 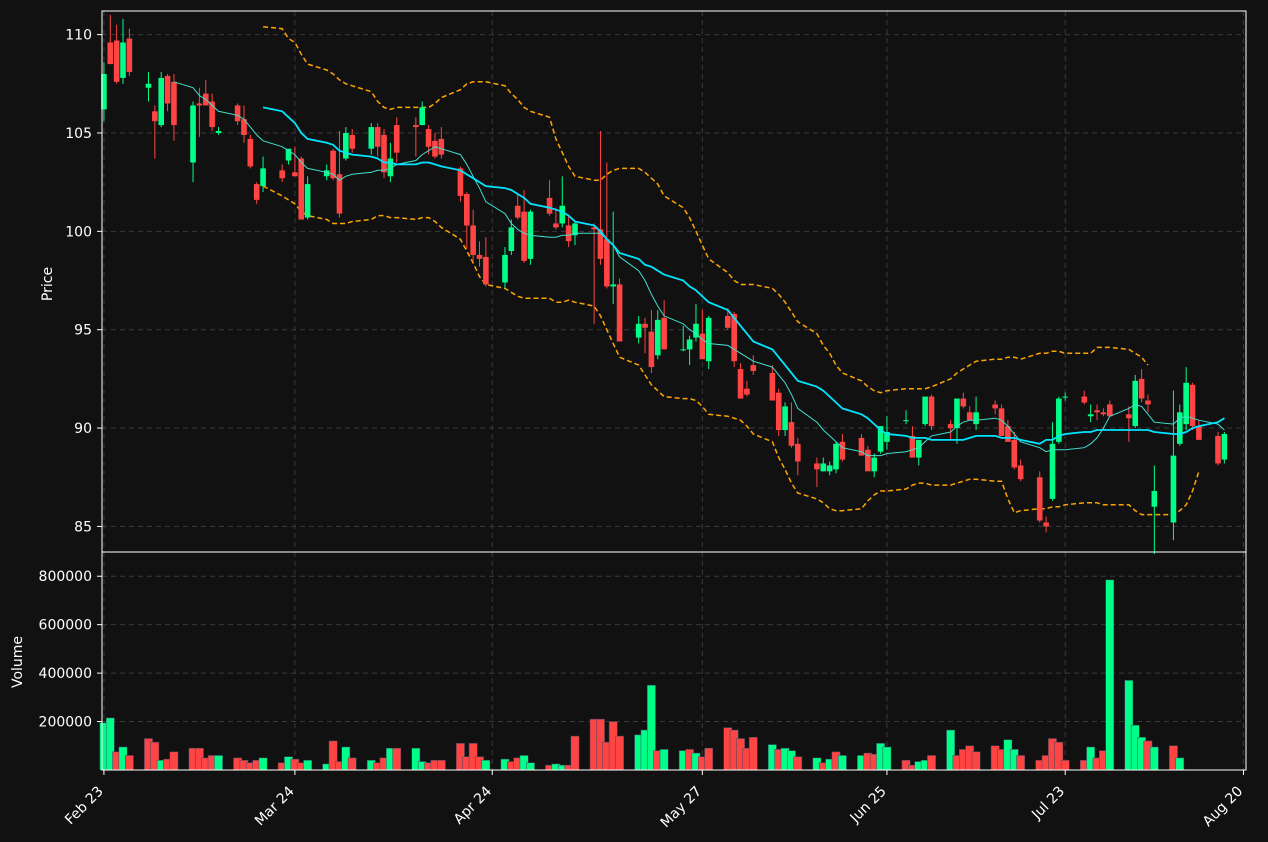 What do you see at coordinates (83, 527) in the screenshot?
I see `price-tick-label: 85` at bounding box center [83, 527].